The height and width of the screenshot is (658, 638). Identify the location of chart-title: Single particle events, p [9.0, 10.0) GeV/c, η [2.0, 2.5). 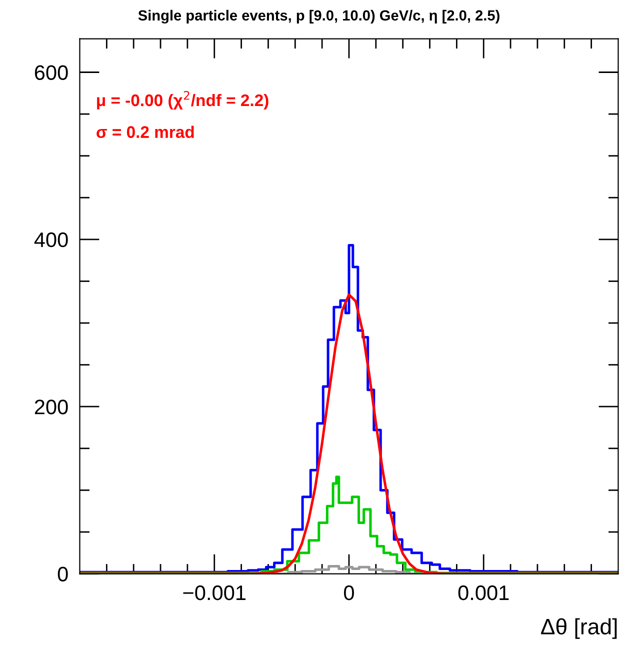
(319, 17).